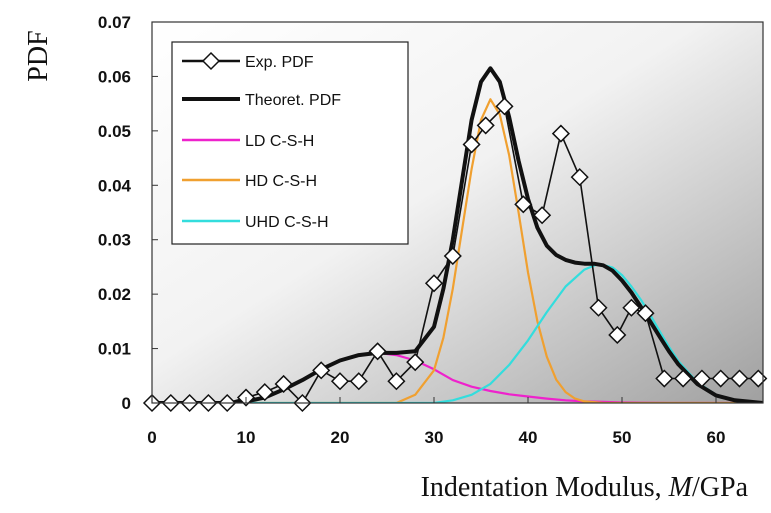 This screenshot has width=771, height=513. Describe the element at coordinates (114, 131) in the screenshot. I see `y-tick-label: 0.05` at that location.